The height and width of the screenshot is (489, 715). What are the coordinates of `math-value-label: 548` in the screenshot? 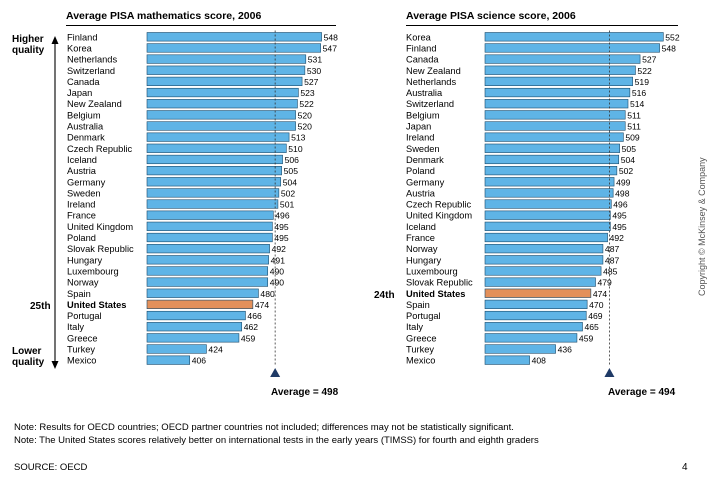 It's located at (331, 37).